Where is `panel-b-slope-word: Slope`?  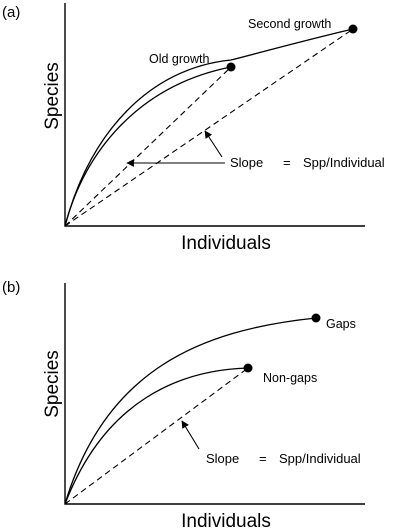
panel-b-slope-word: Slope is located at coordinates (222, 458).